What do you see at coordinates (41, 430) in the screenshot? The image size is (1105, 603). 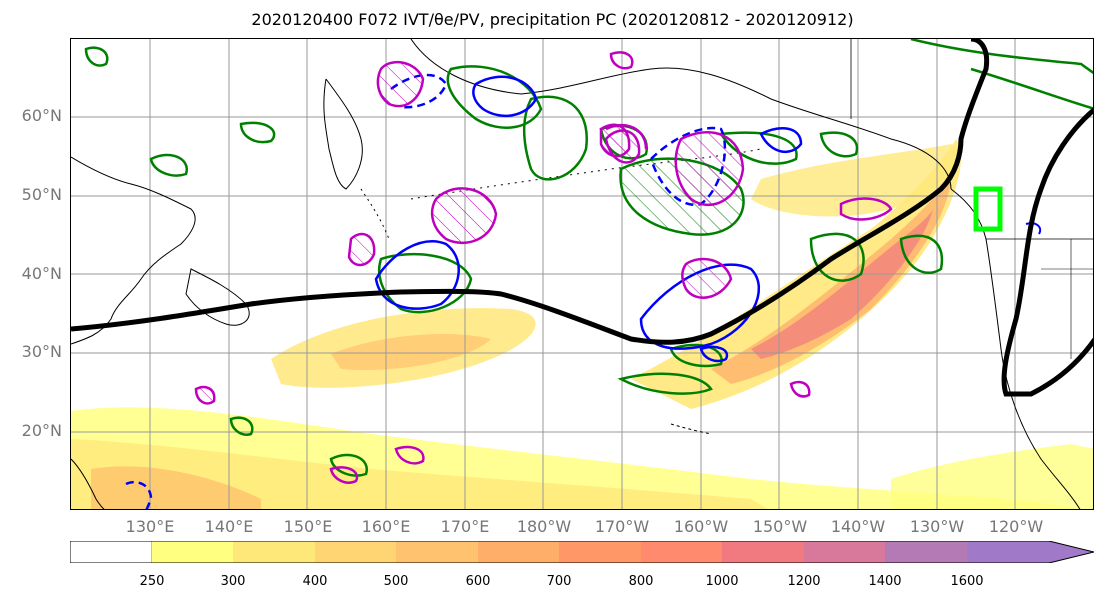 I see `lat-label-20n: 20°N` at bounding box center [41, 430].